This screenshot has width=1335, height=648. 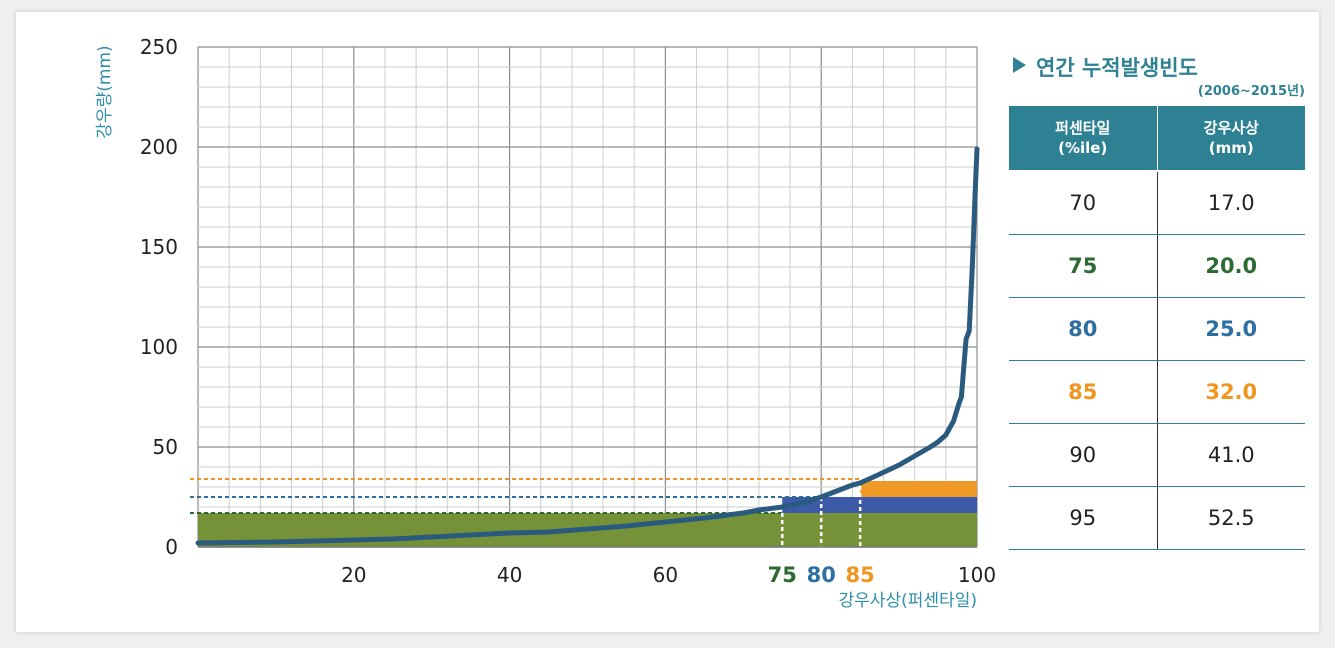 What do you see at coordinates (105, 91) in the screenshot?
I see `y-axis-title: 강우량(mm)` at bounding box center [105, 91].